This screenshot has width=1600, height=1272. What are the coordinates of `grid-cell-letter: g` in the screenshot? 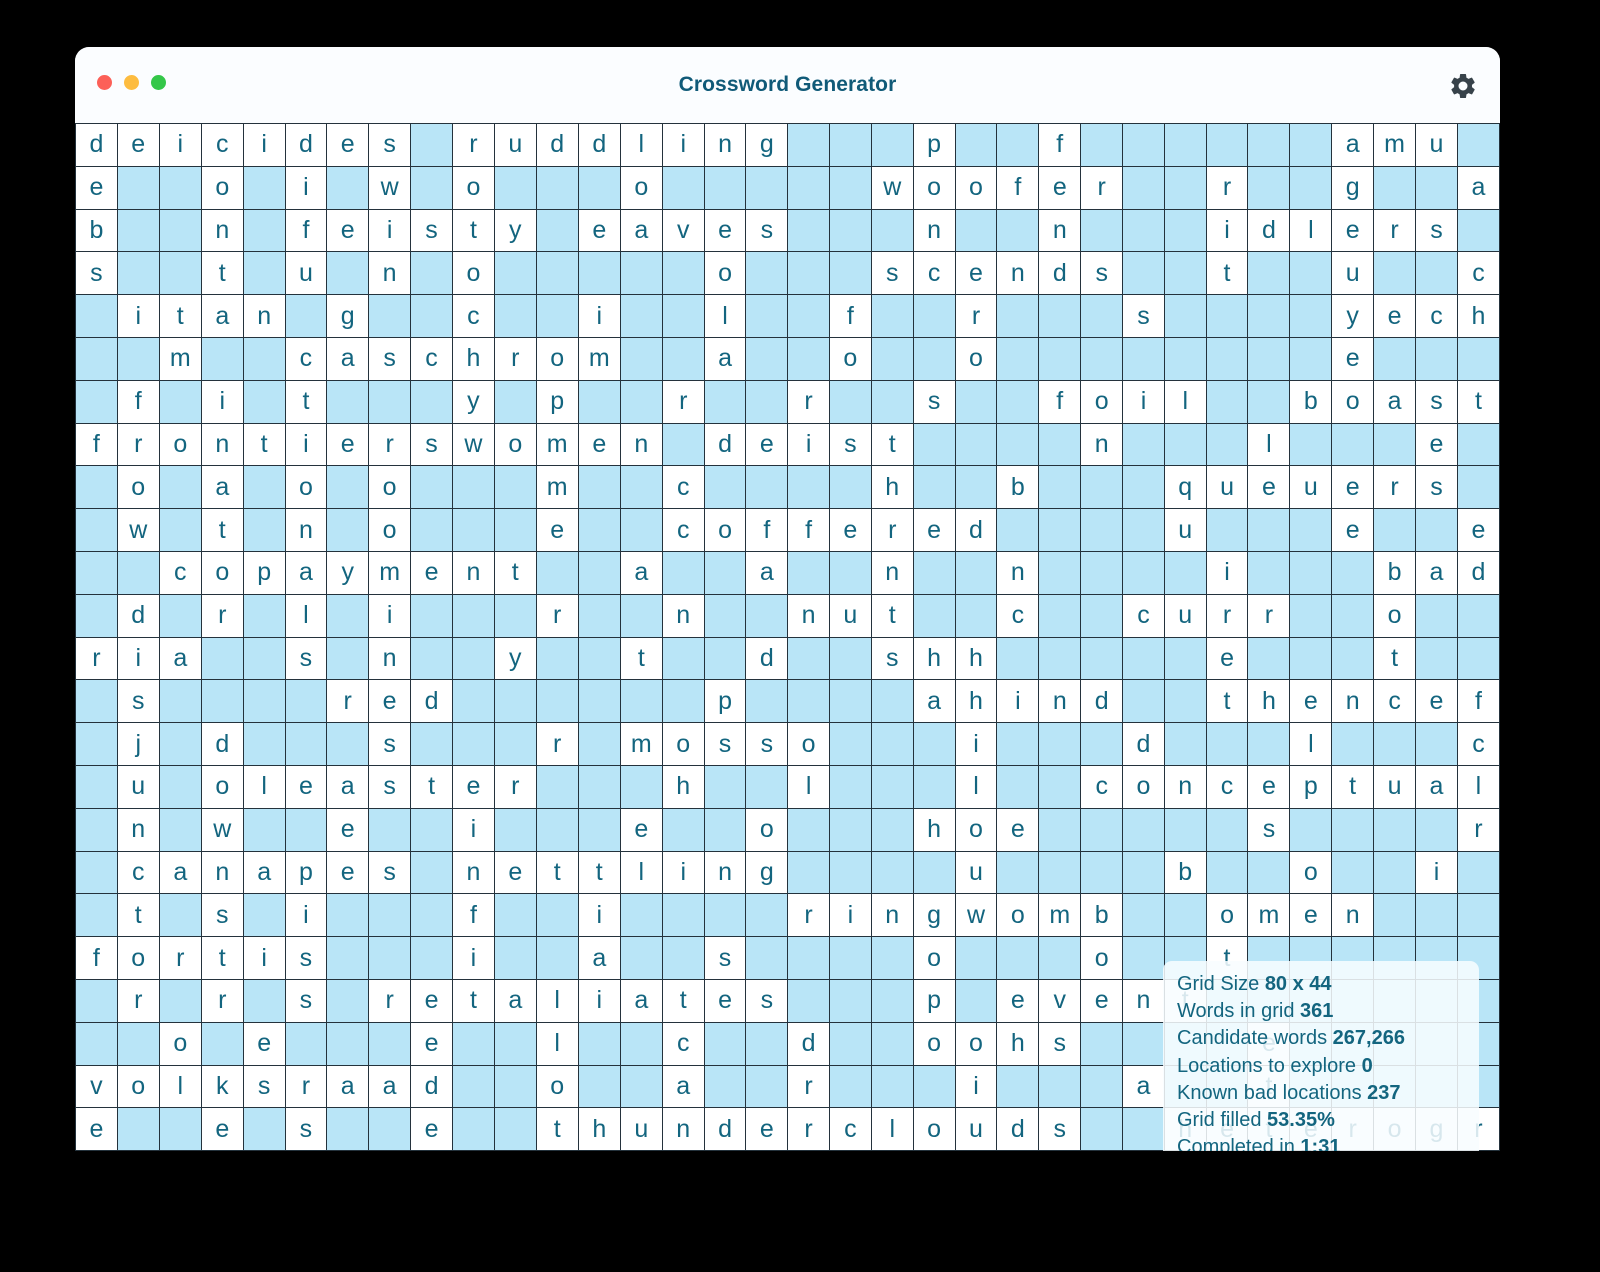 It's located at (934, 915).